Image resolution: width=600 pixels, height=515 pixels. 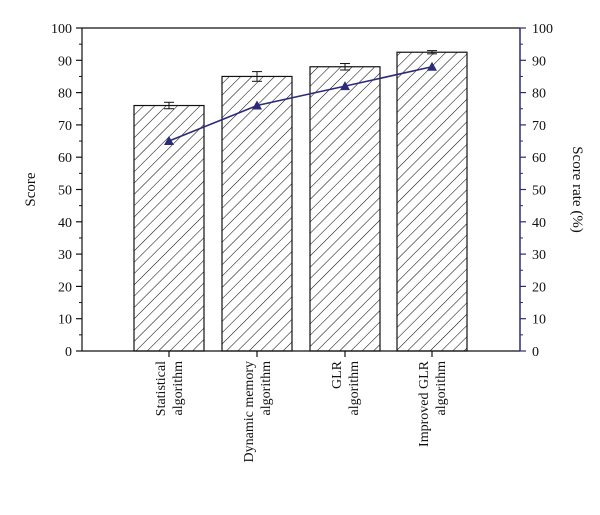 What do you see at coordinates (539, 158) in the screenshot?
I see `y2-tick-label: 60` at bounding box center [539, 158].